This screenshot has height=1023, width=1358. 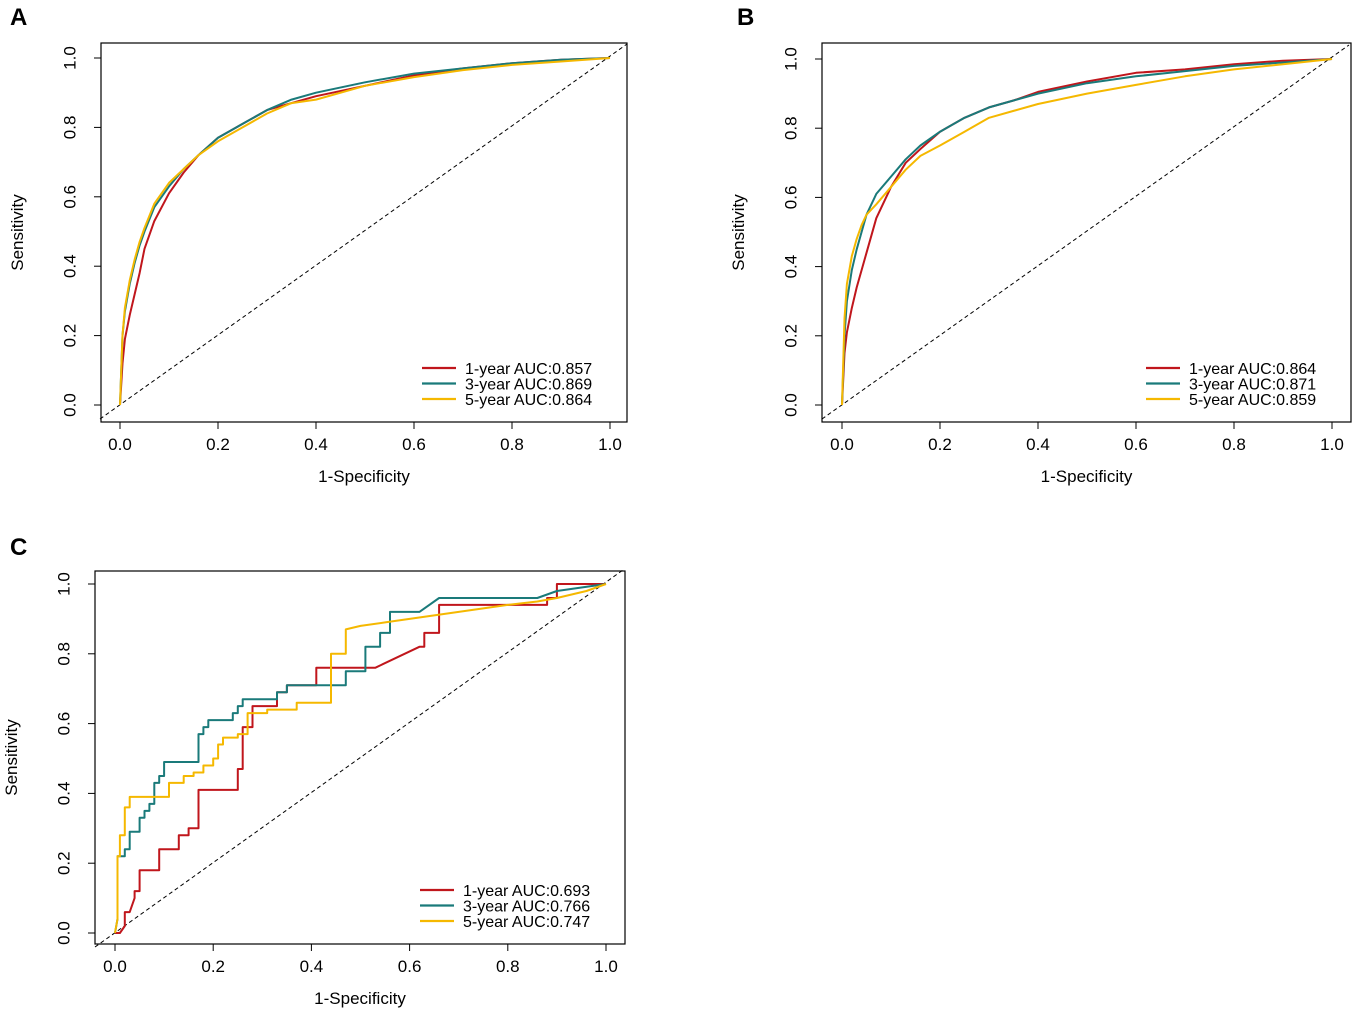 I want to click on legend-entry: 1-year AUC:0.693, so click(x=526, y=891).